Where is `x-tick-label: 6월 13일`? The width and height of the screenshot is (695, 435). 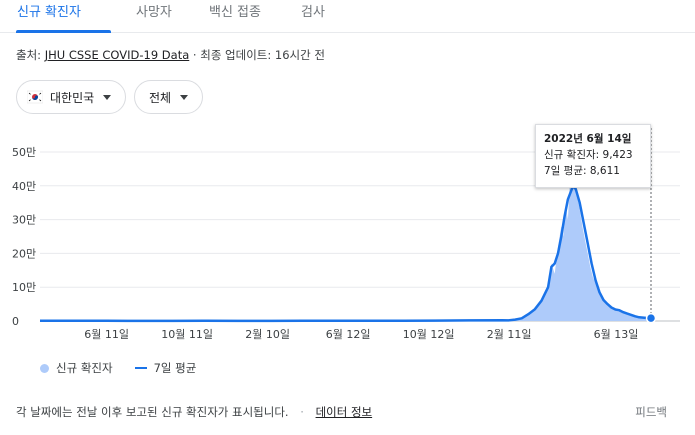 x-tick-label: 6월 13일 is located at coordinates (616, 334).